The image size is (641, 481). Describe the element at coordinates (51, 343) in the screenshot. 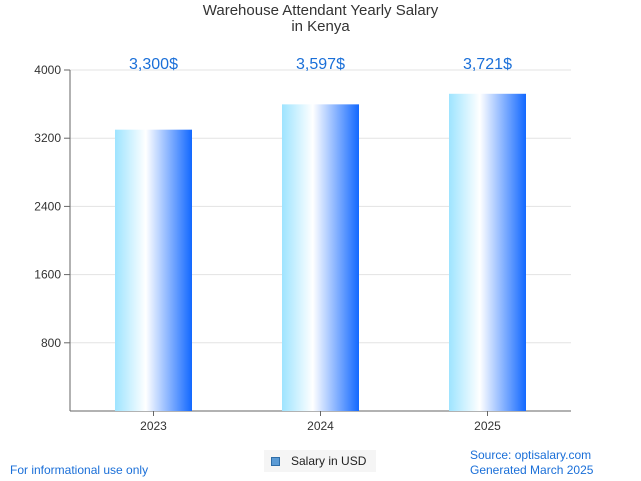

I see `y-tick-label-800: 800` at that location.